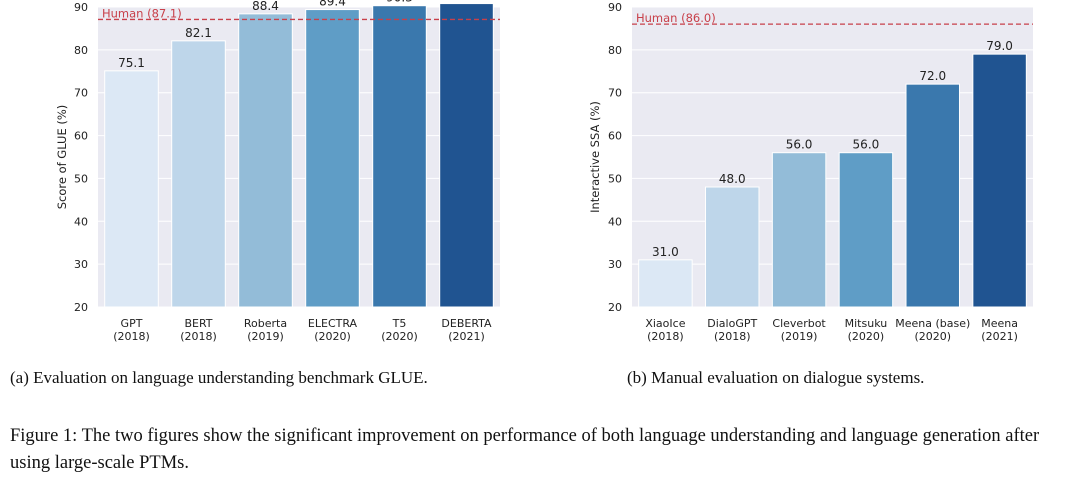 The width and height of the screenshot is (1080, 481). Describe the element at coordinates (399, 323) in the screenshot. I see `x-category-label: T5` at that location.